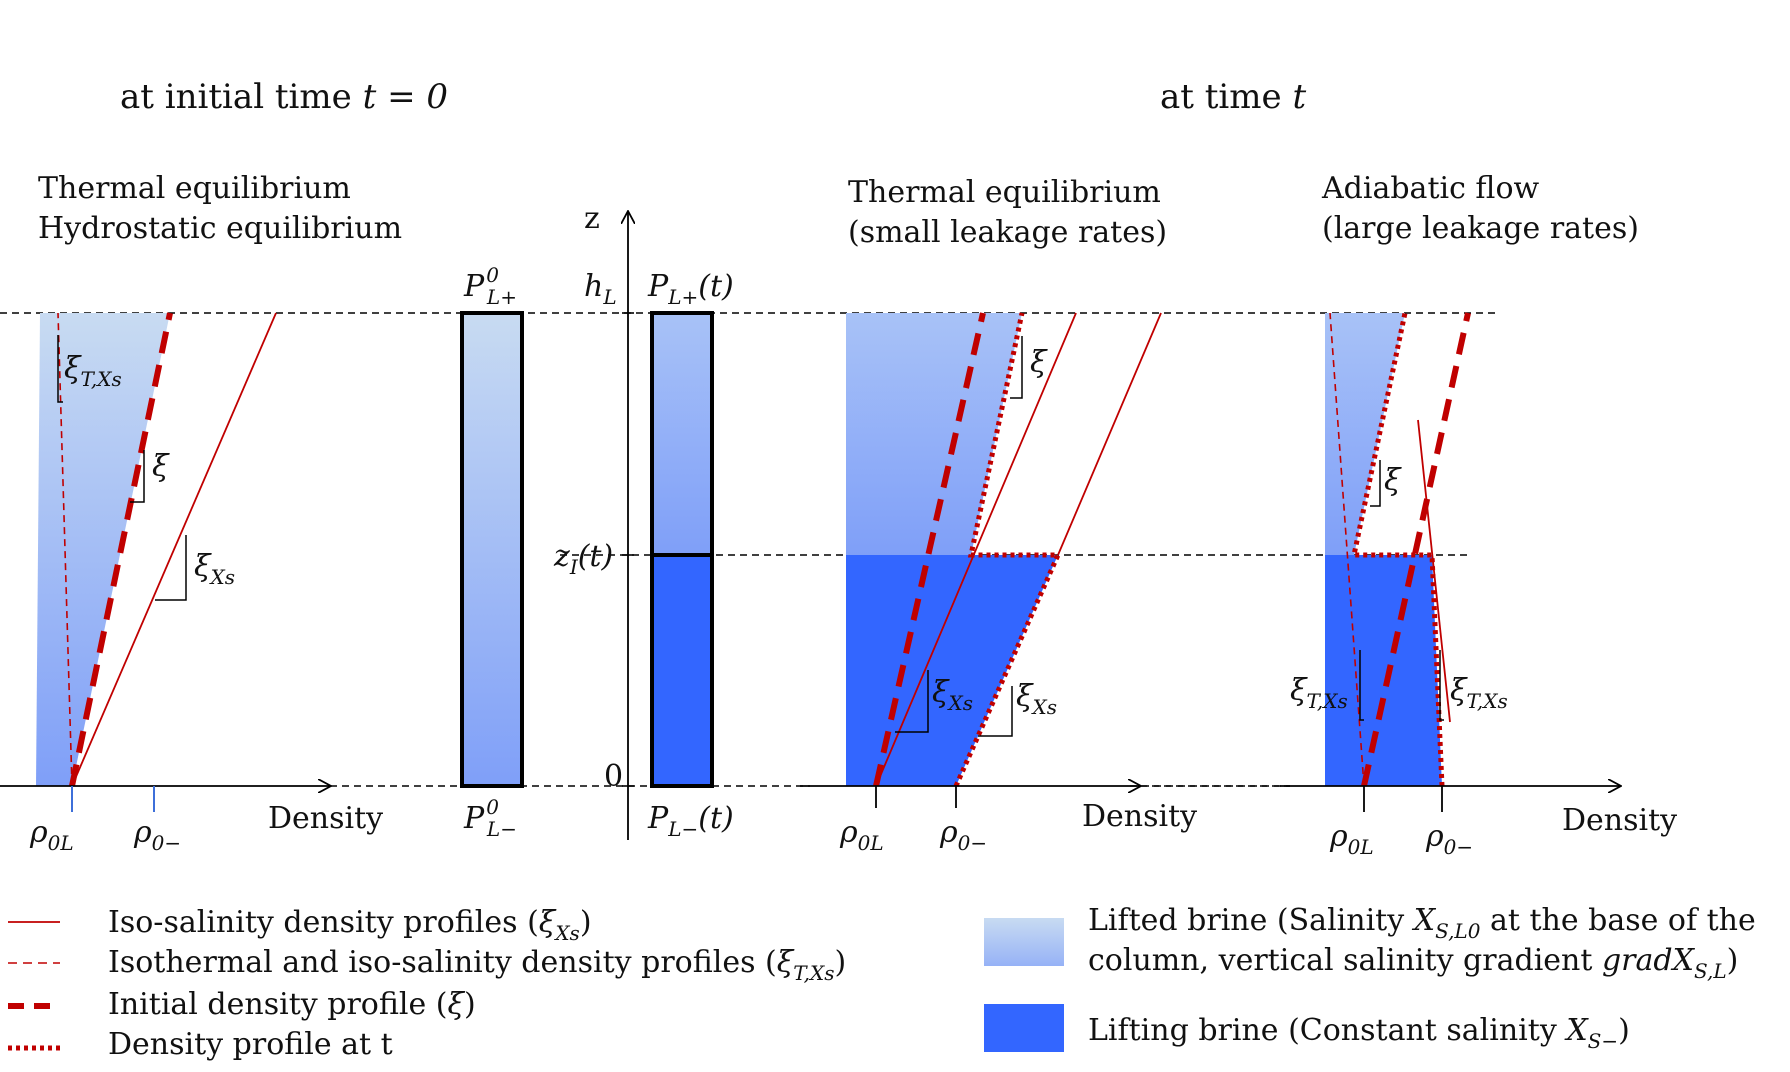 The image size is (1790, 1072). Describe the element at coordinates (682, 434) in the screenshot. I see `column-t-upper` at that location.